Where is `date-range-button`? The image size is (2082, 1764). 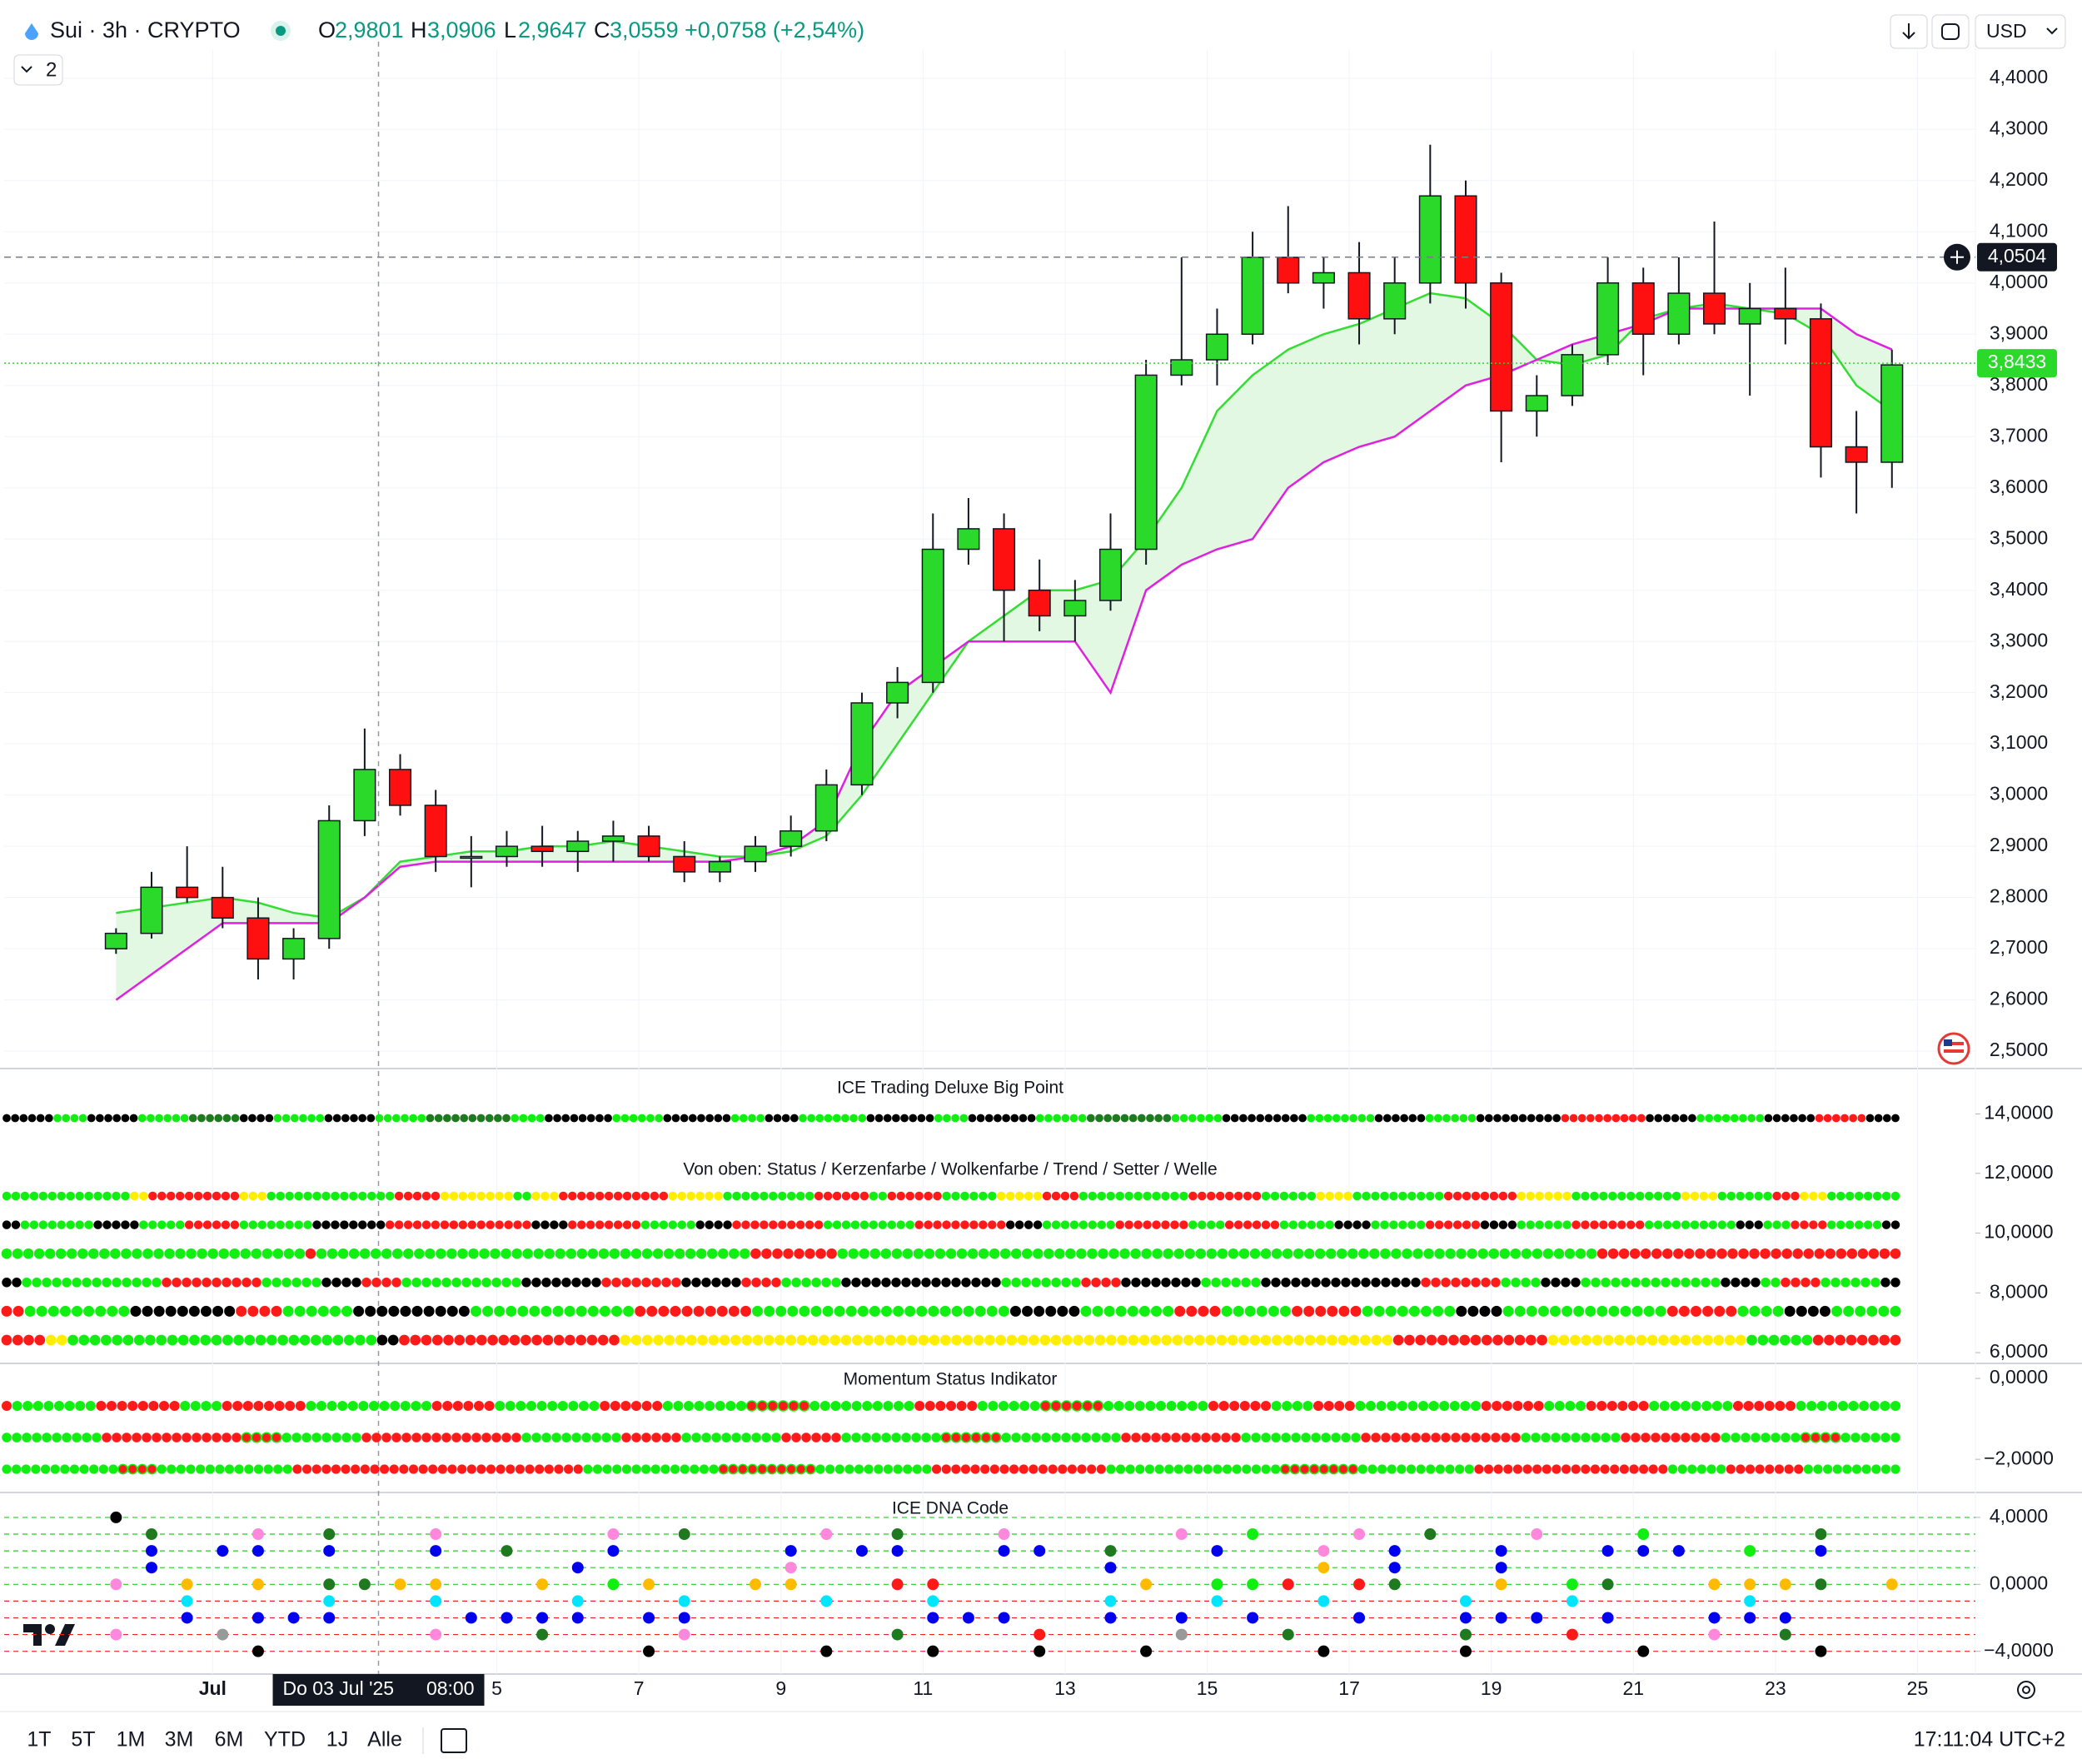 date-range-button is located at coordinates (454, 1740).